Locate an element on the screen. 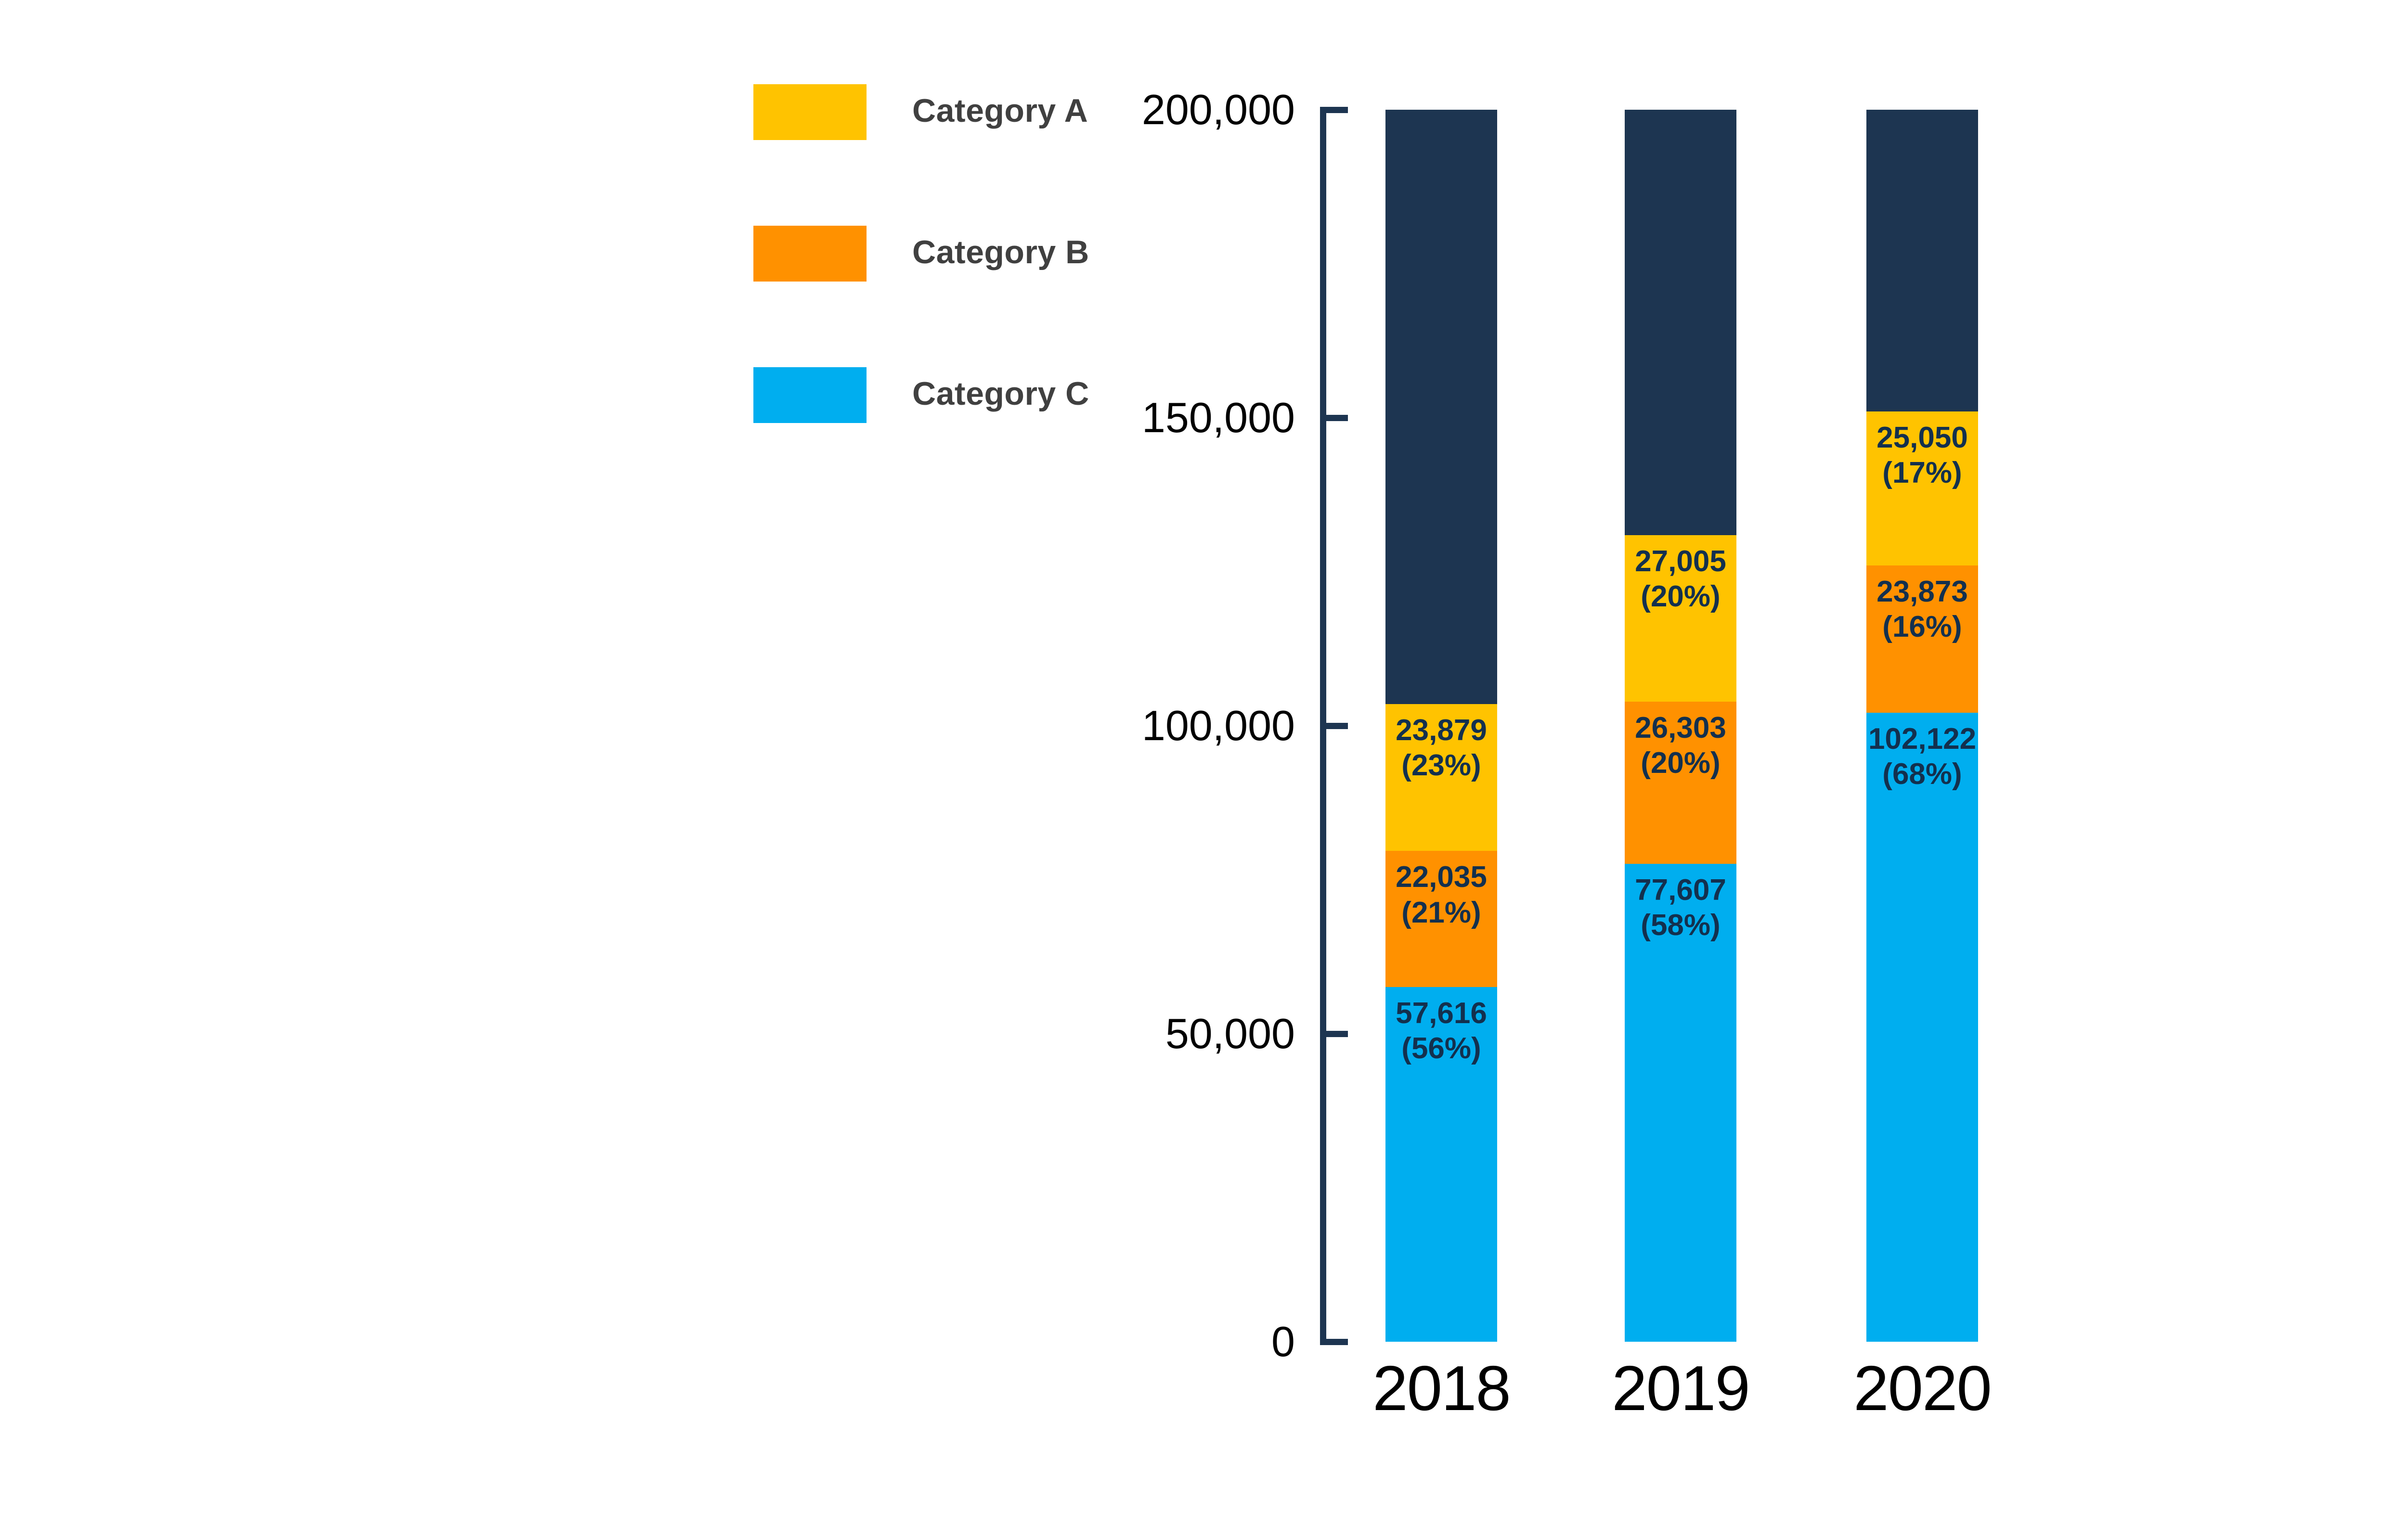 The height and width of the screenshot is (1540, 2407). bar-segment-label: 57,616 (56%) is located at coordinates (1441, 1031).